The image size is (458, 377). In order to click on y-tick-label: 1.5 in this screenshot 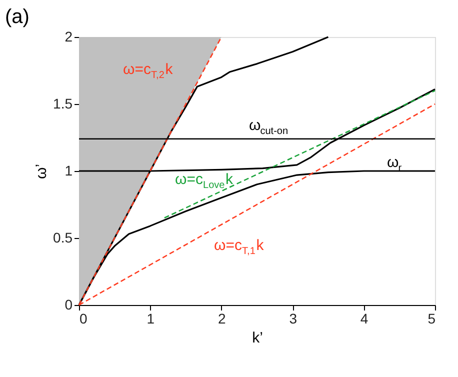, I will do `click(63, 104)`.